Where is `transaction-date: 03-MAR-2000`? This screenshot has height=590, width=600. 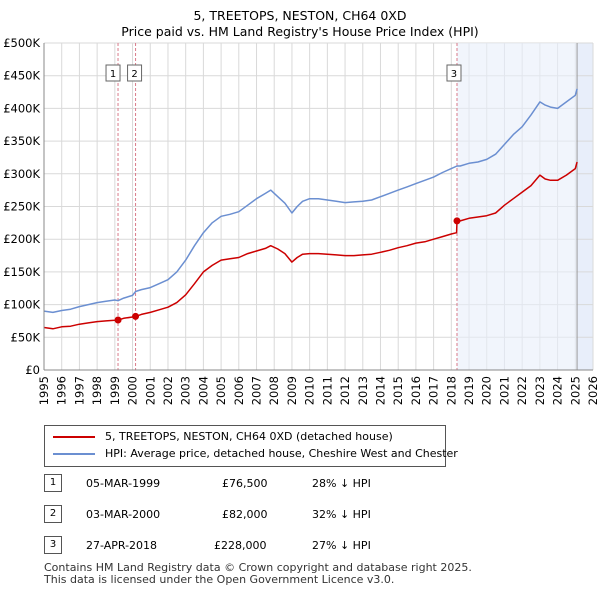
transaction-date: 03-MAR-2000 is located at coordinates (123, 514).